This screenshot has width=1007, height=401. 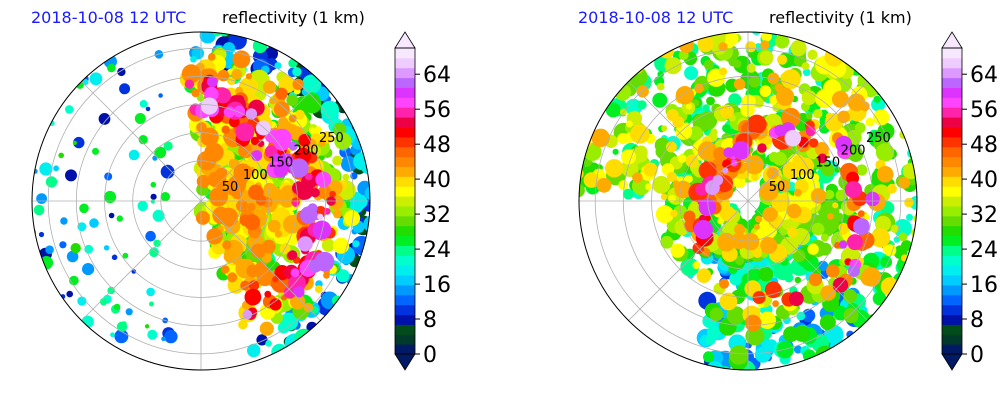 What do you see at coordinates (984, 215) in the screenshot?
I see `colorbar-tick-label: 32` at bounding box center [984, 215].